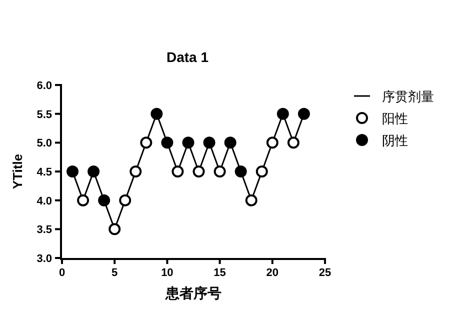  Describe the element at coordinates (220, 273) in the screenshot. I see `x-tick-label: 15` at that location.